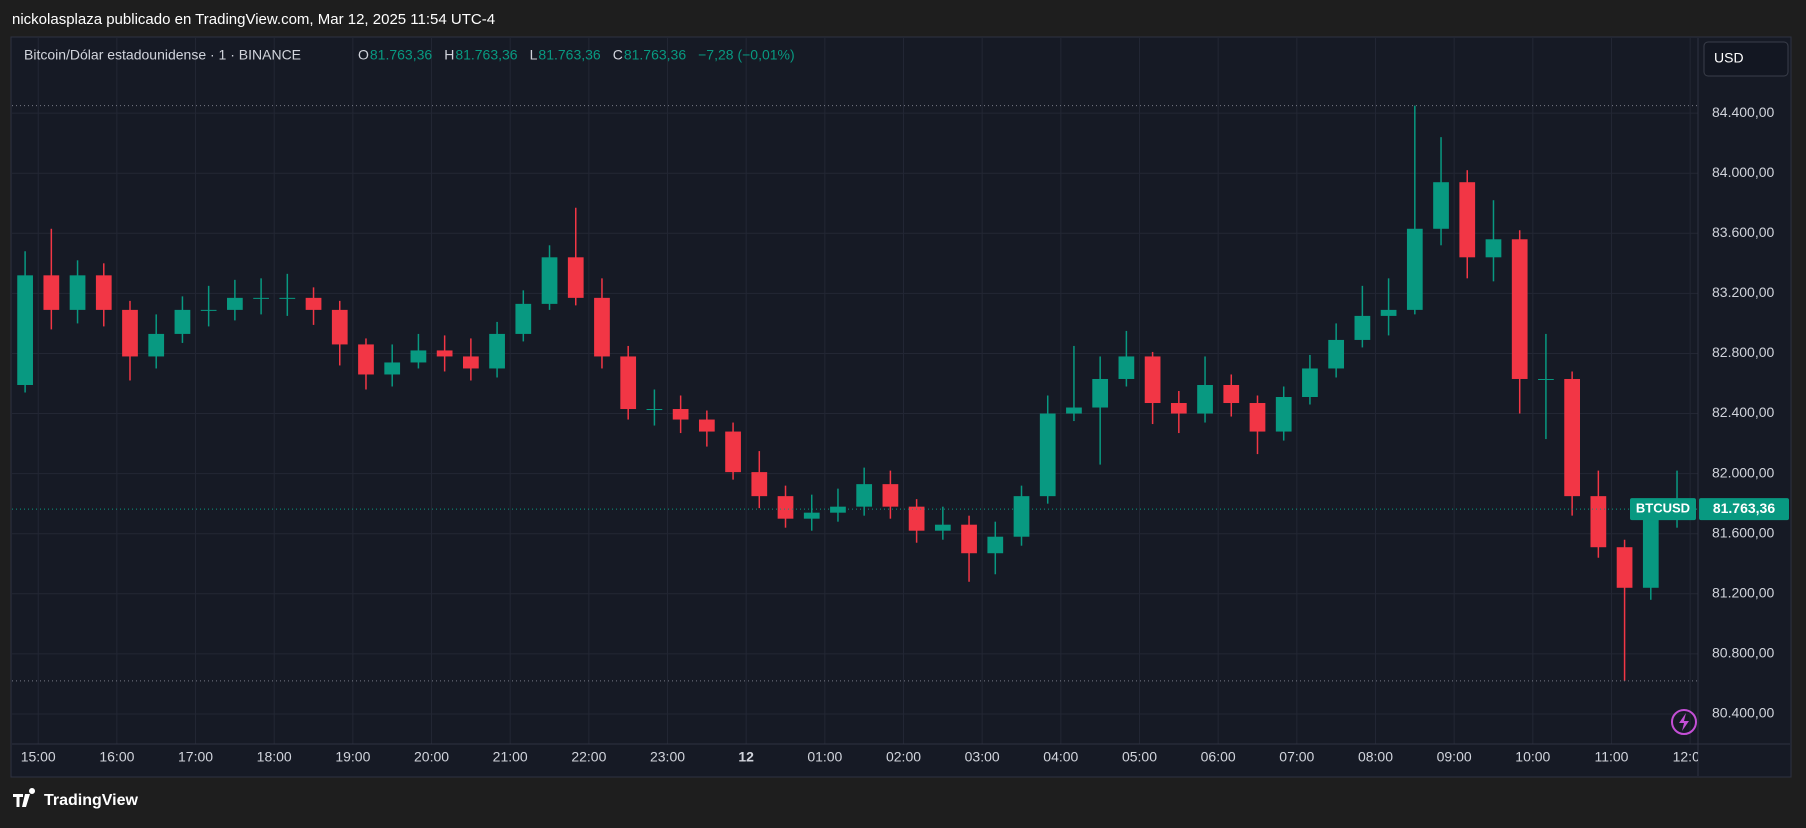  Describe the element at coordinates (1690, 757) in the screenshot. I see `x-tick-label: 12:00` at that location.